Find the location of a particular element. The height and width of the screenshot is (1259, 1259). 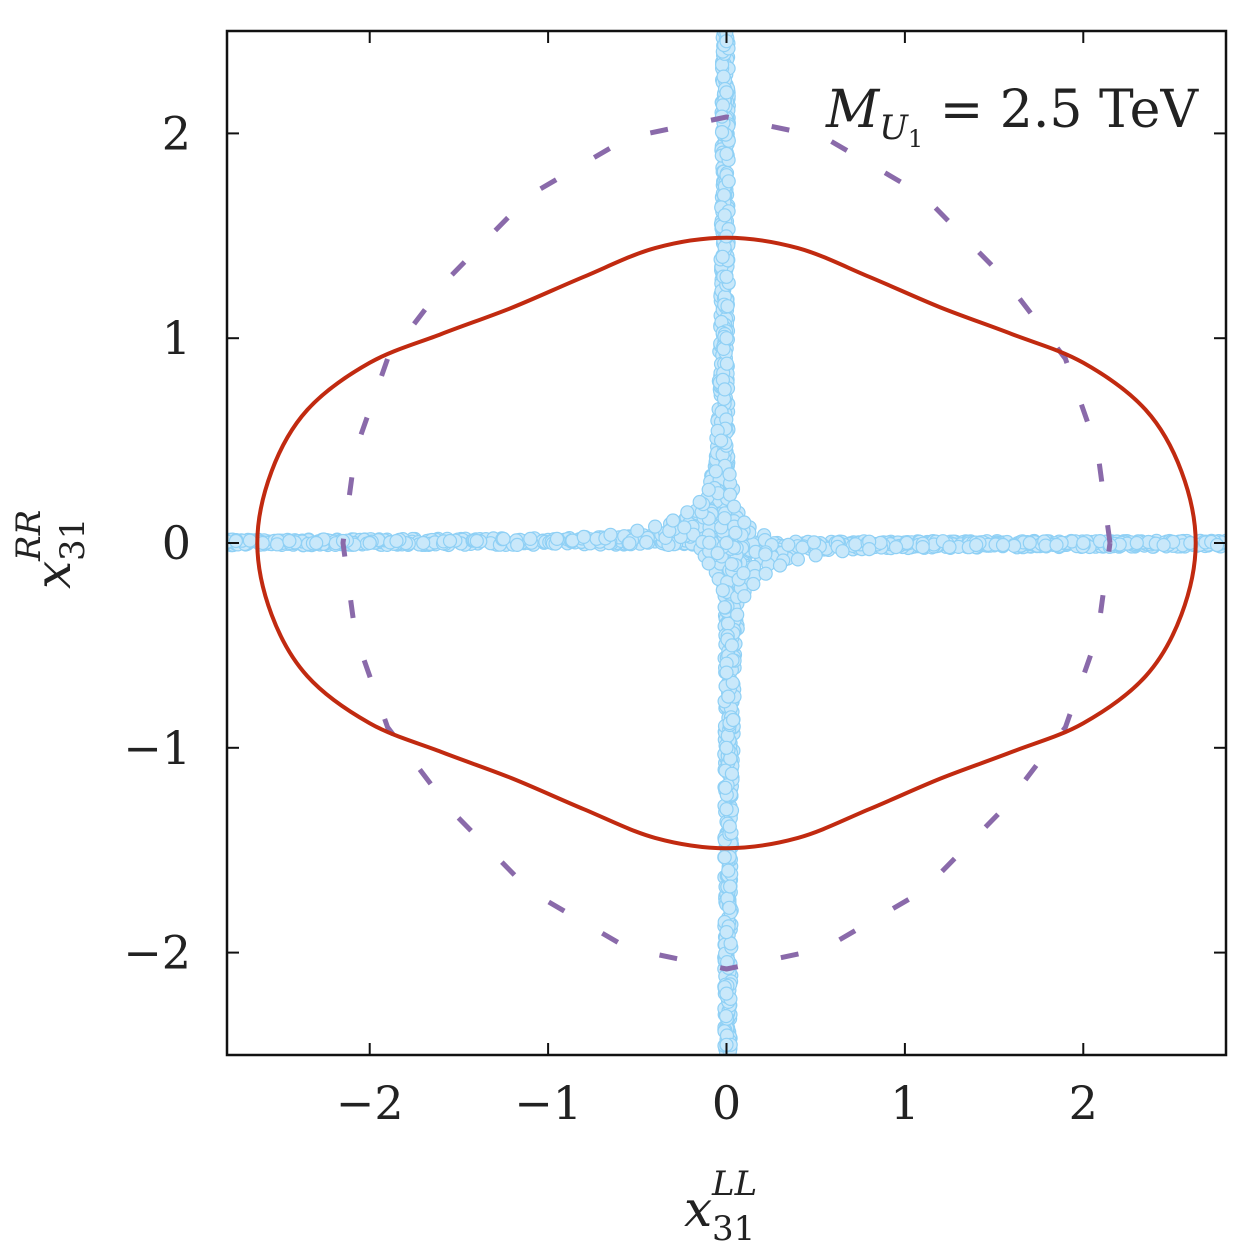

y-tick-label: 2 is located at coordinates (176, 133).